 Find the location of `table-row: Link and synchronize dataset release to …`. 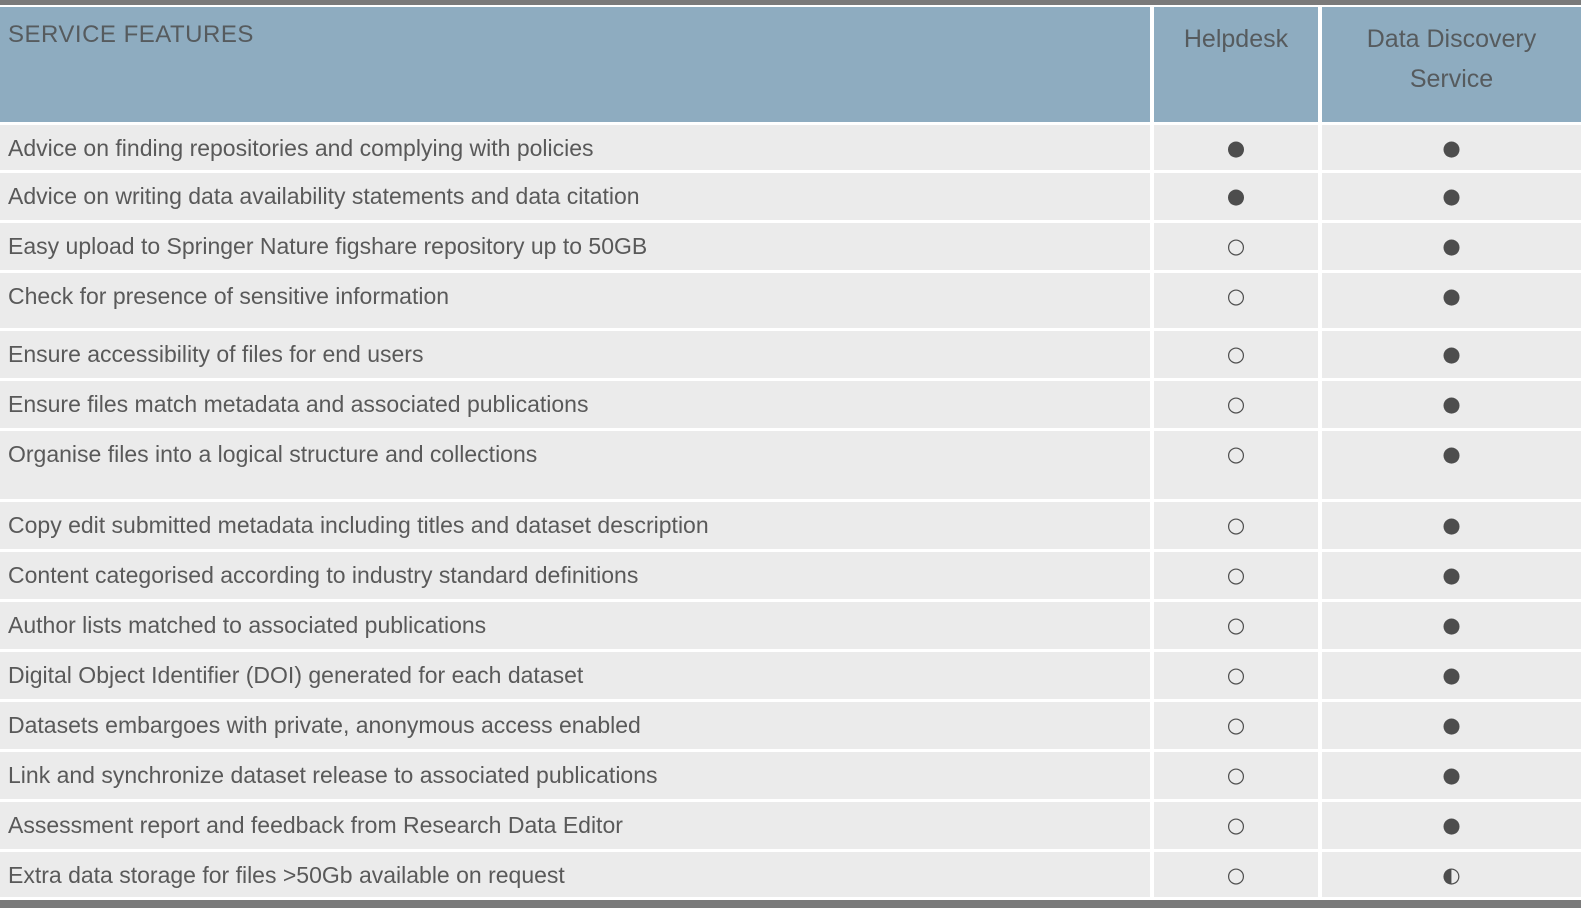

table-row: Link and synchronize dataset release to … is located at coordinates (790, 775).